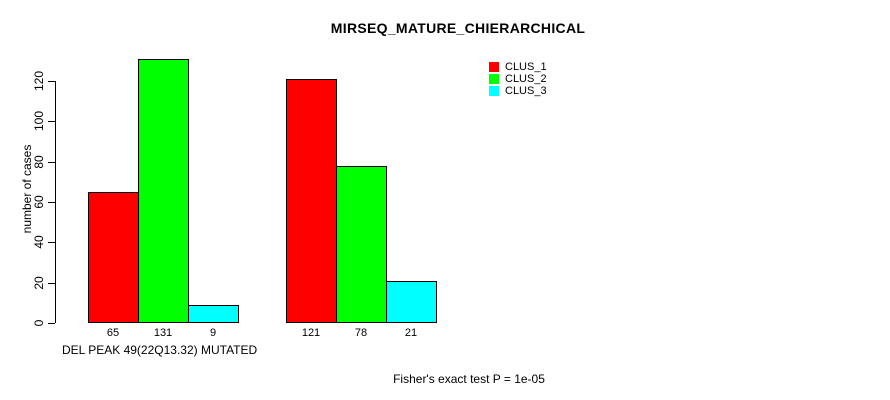 The image size is (890, 400). I want to click on annotation-fishers-test: Fisher's exact test P = 1e-05, so click(469, 379).